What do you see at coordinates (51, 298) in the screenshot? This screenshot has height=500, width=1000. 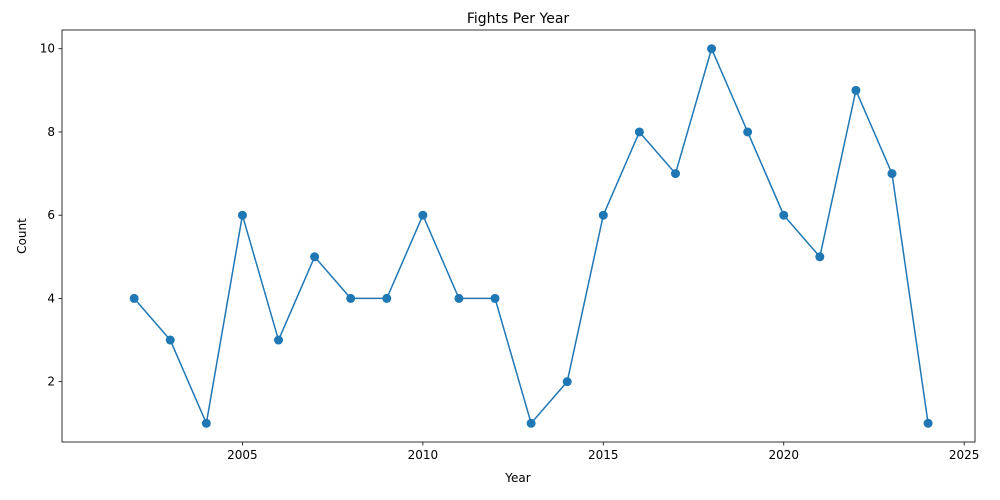 I see `y-tick-label: 4` at bounding box center [51, 298].